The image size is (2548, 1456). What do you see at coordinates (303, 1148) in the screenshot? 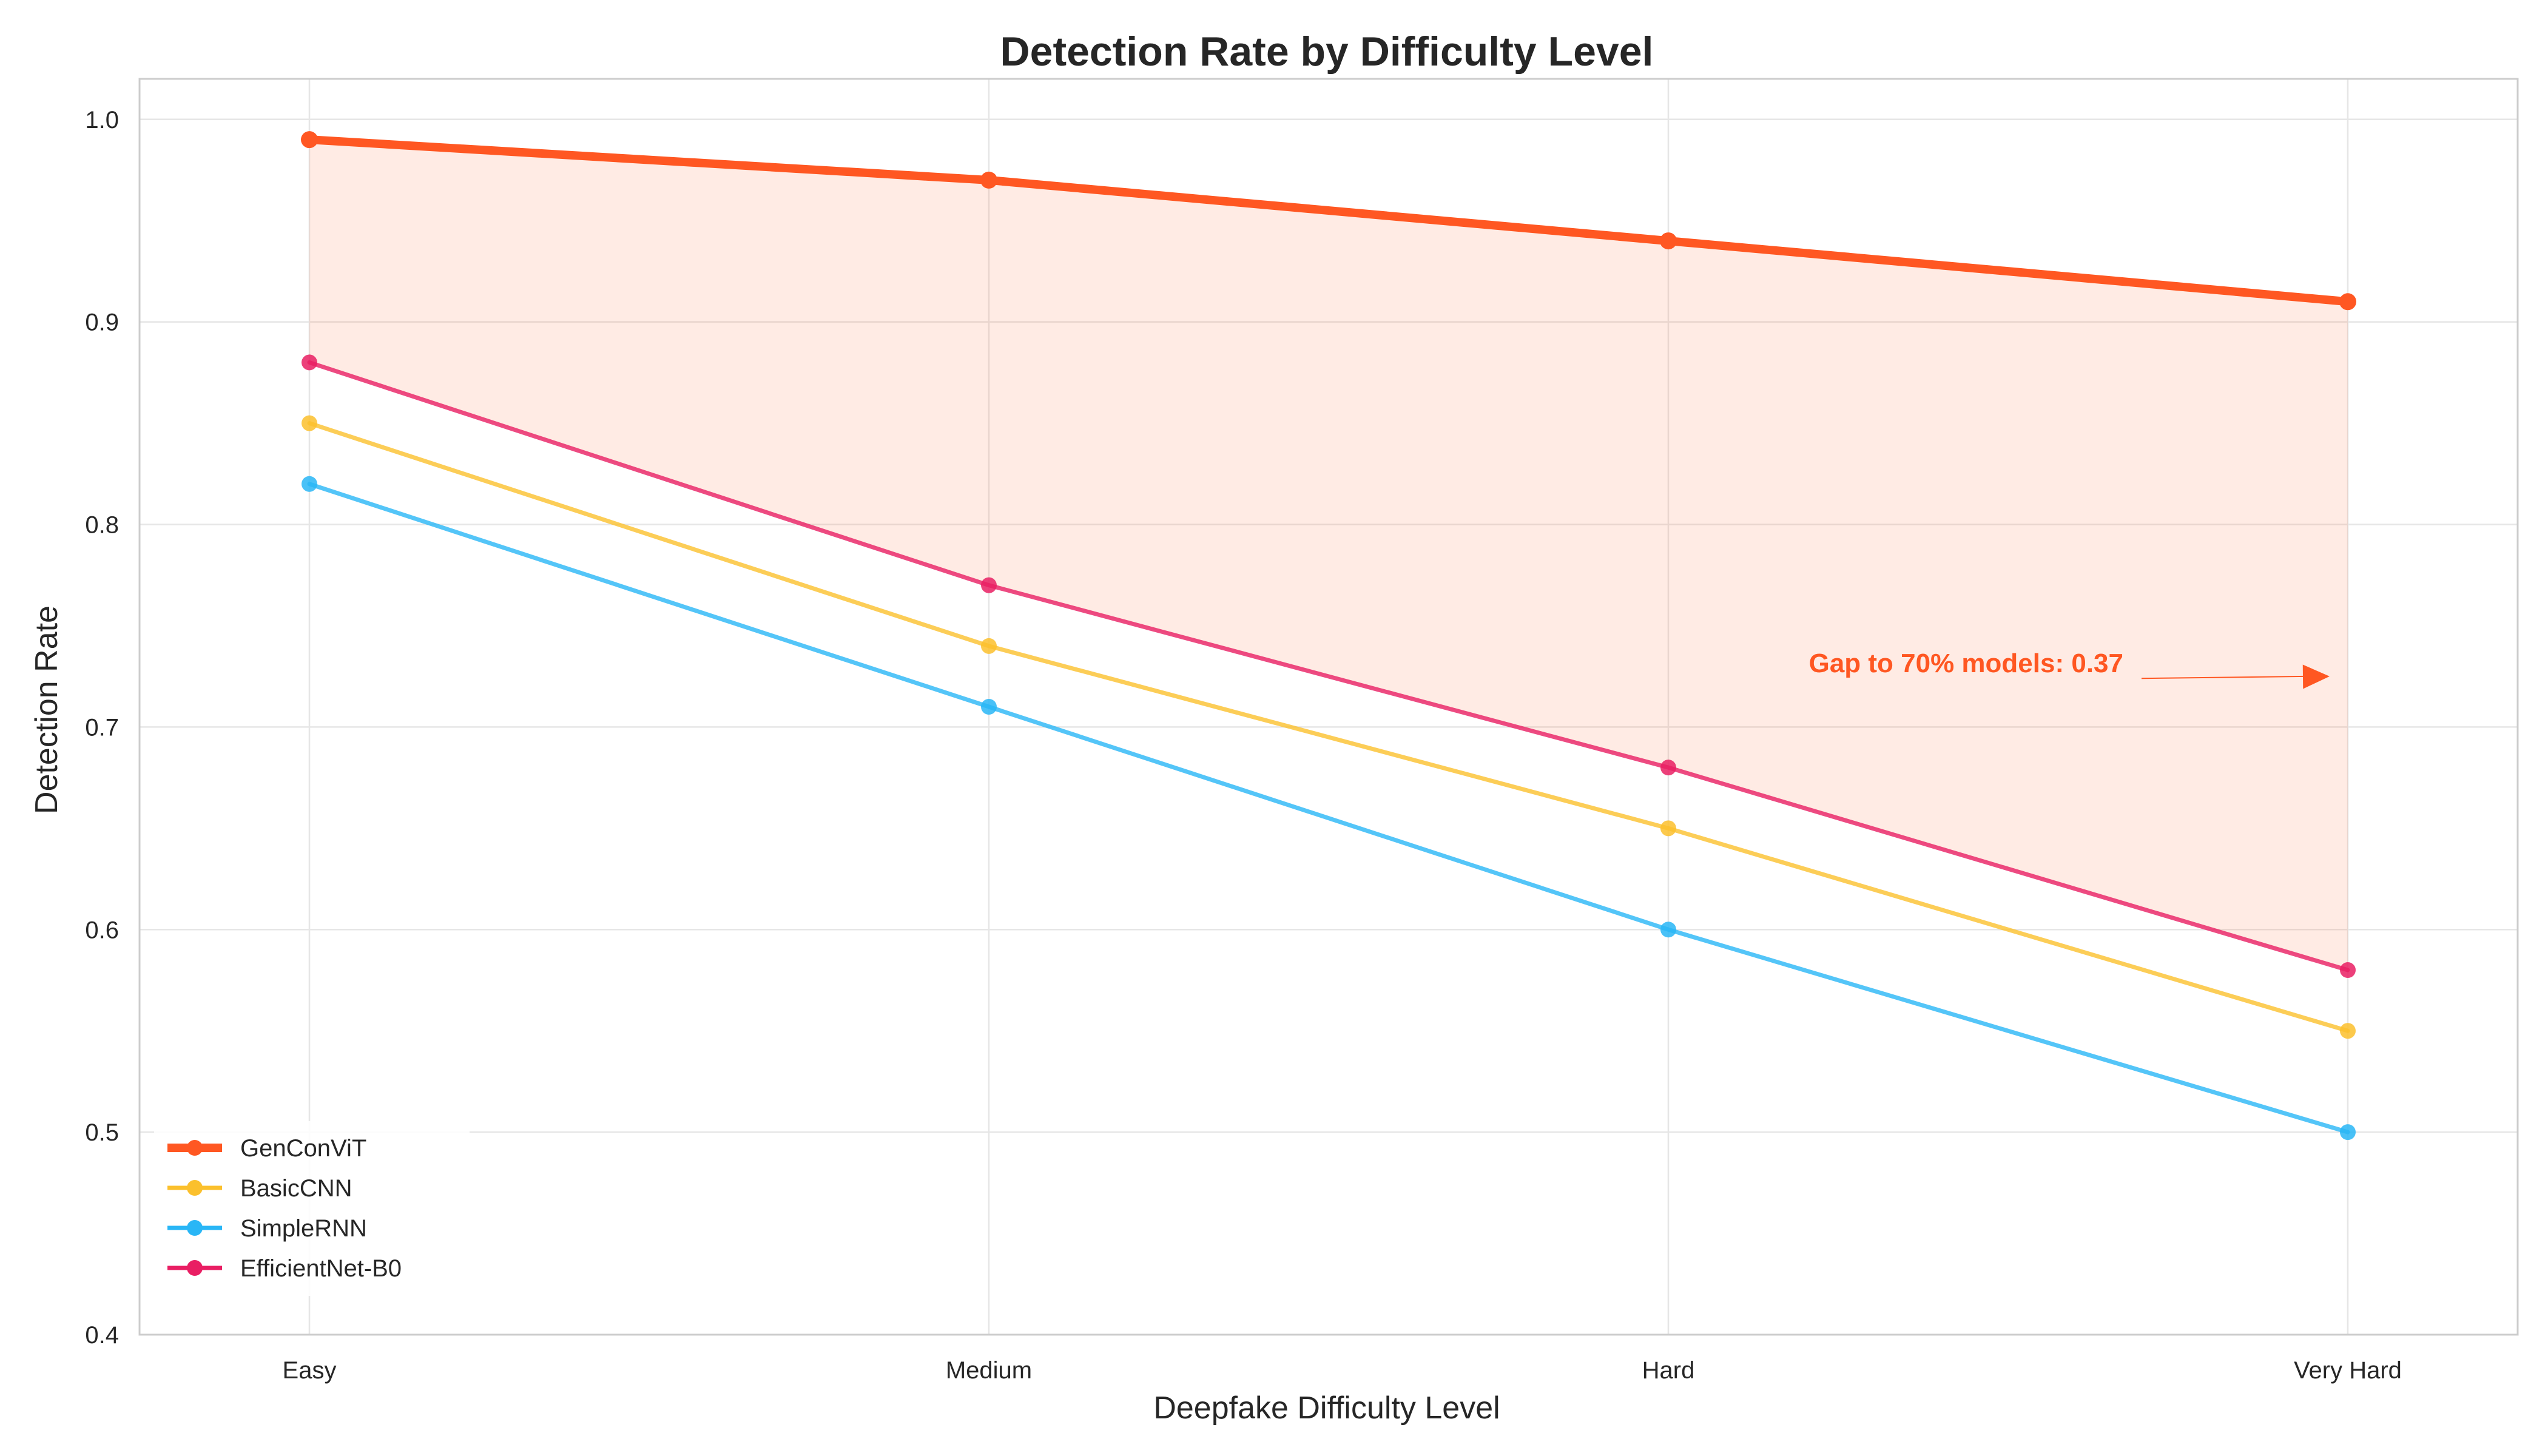
I see `legend-label: GenConViT` at bounding box center [303, 1148].